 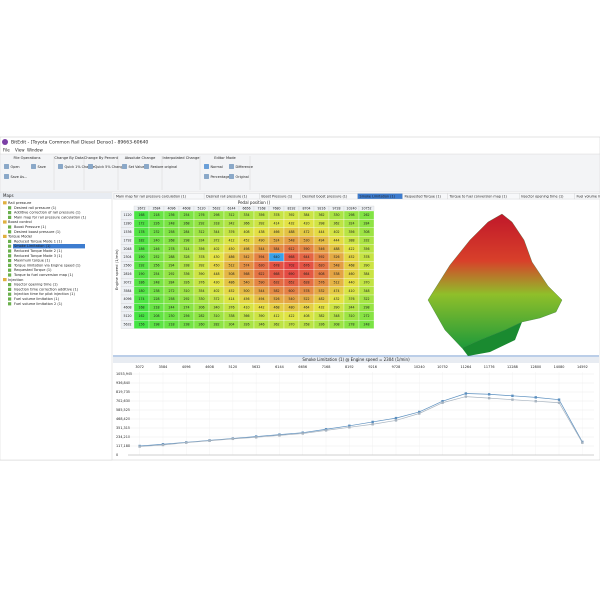 I want to click on menu-item: View, so click(x=20, y=150).